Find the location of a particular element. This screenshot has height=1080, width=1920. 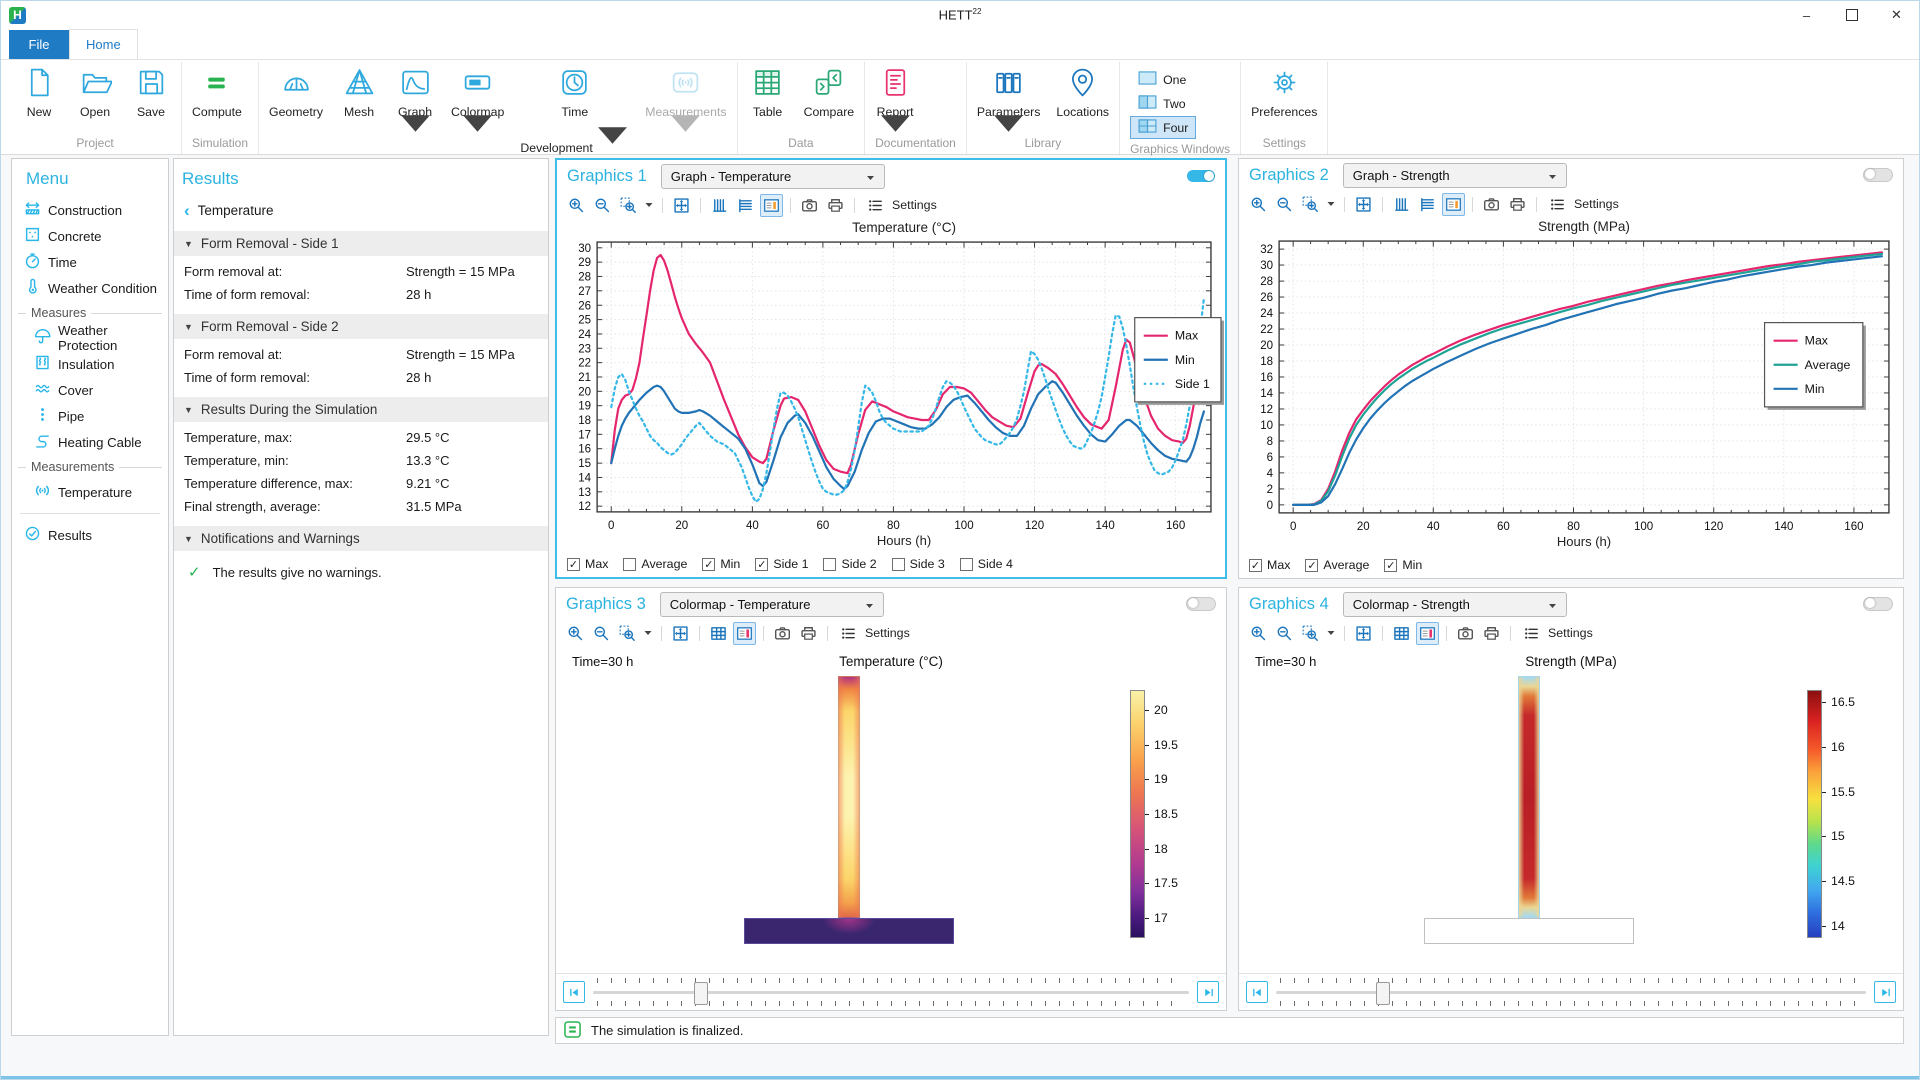

sidebar-item-pipe: Pipe is located at coordinates (90, 416).